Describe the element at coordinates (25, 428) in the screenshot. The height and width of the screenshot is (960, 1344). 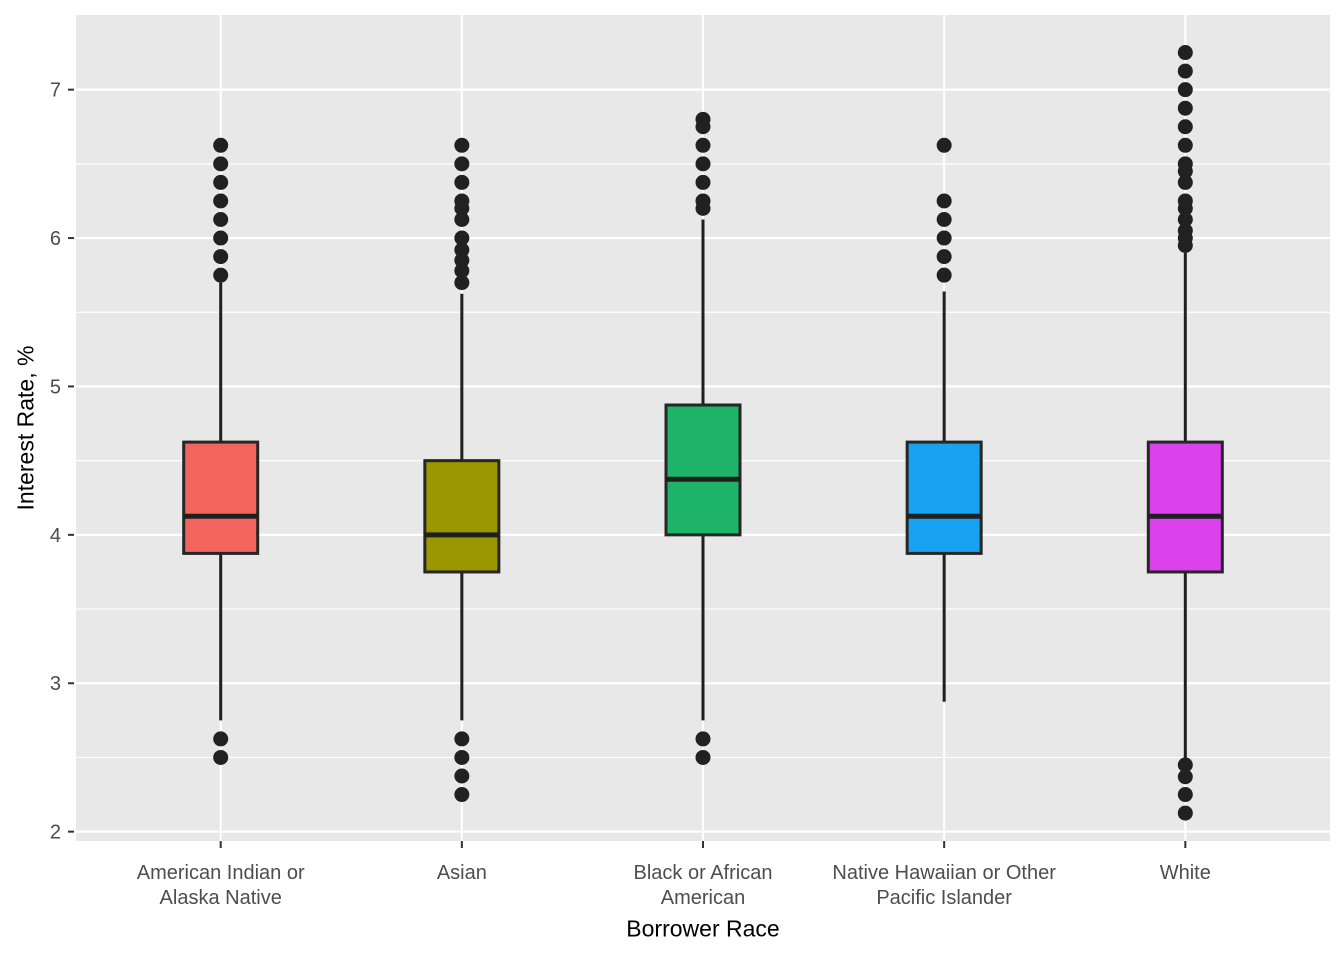
I see `y-axis-title: Interest Rate, %` at that location.